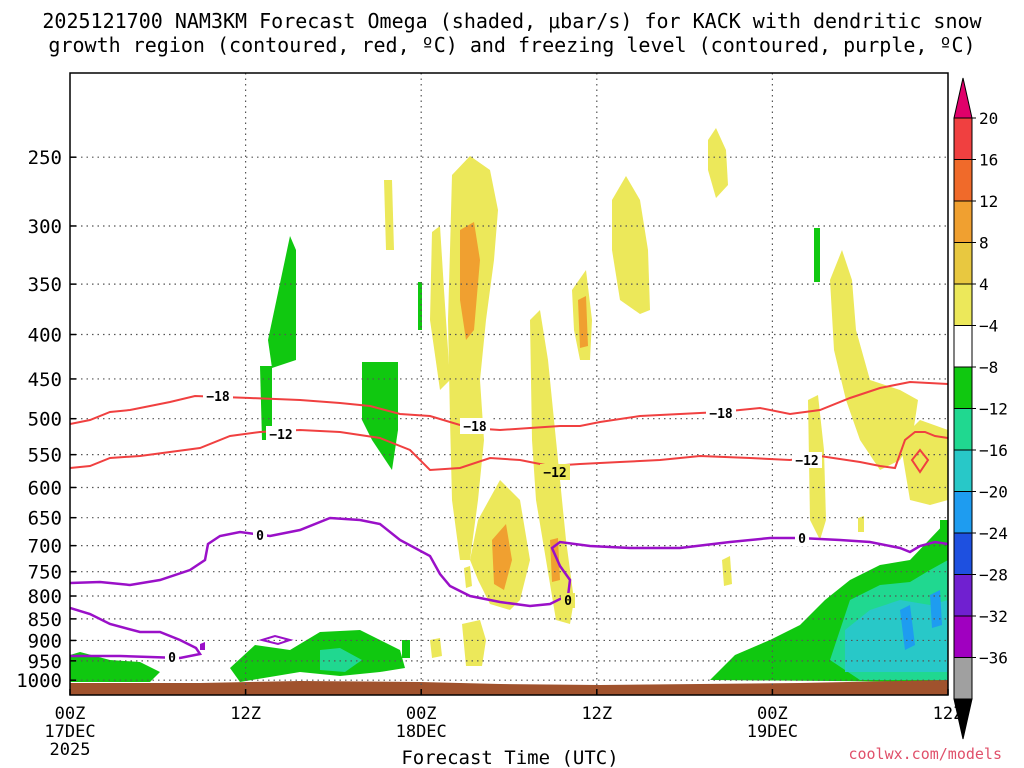 This screenshot has width=1024, height=768. What do you see at coordinates (896, 636) in the screenshot?
I see `omega-cell-cyan` at bounding box center [896, 636].